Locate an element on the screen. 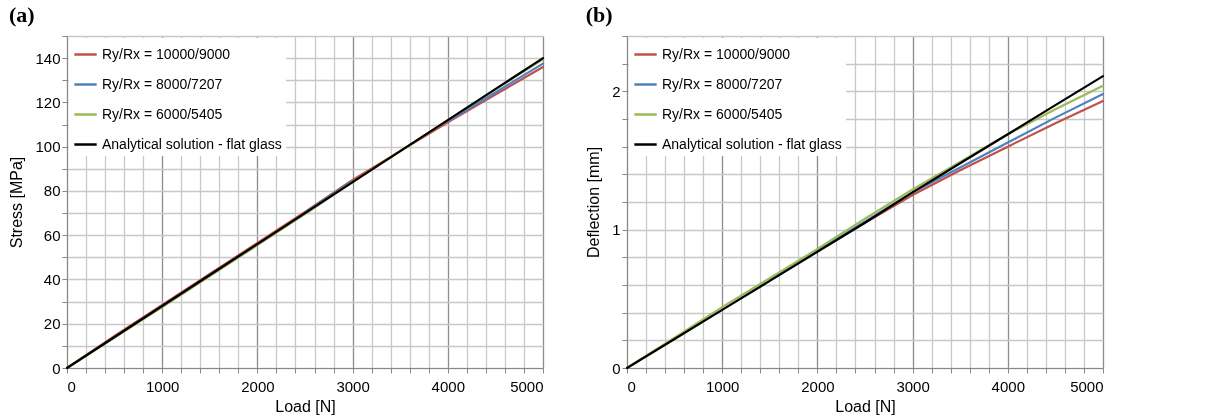 Image resolution: width=1209 pixels, height=418 pixels. y-tick-label: 2 is located at coordinates (616, 91).